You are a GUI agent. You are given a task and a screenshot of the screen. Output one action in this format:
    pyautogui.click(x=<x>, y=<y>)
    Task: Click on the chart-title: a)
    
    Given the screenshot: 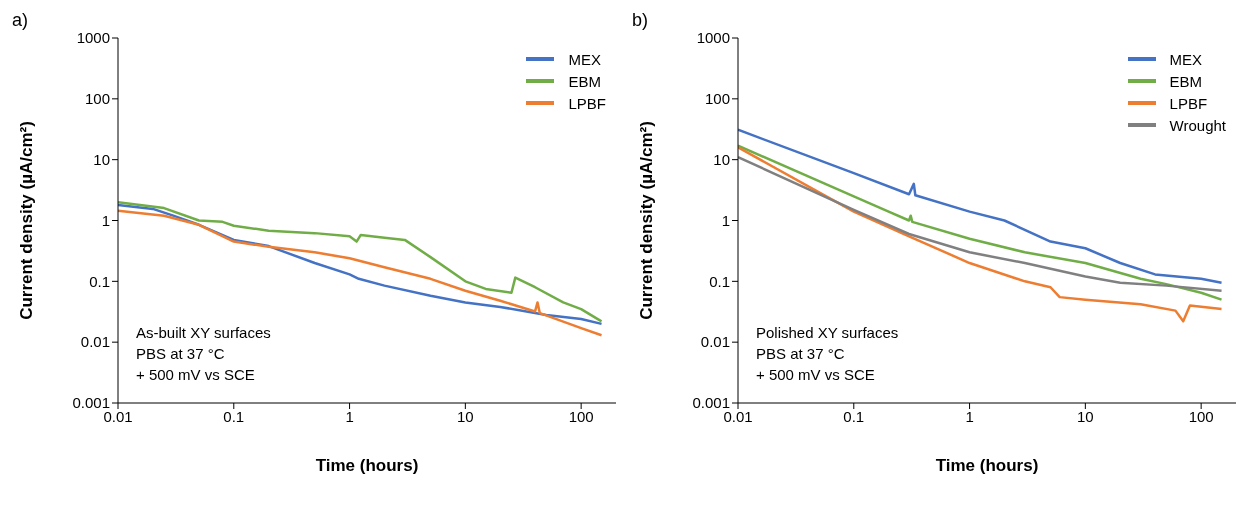 What is the action you would take?
    pyautogui.click(x=20, y=20)
    